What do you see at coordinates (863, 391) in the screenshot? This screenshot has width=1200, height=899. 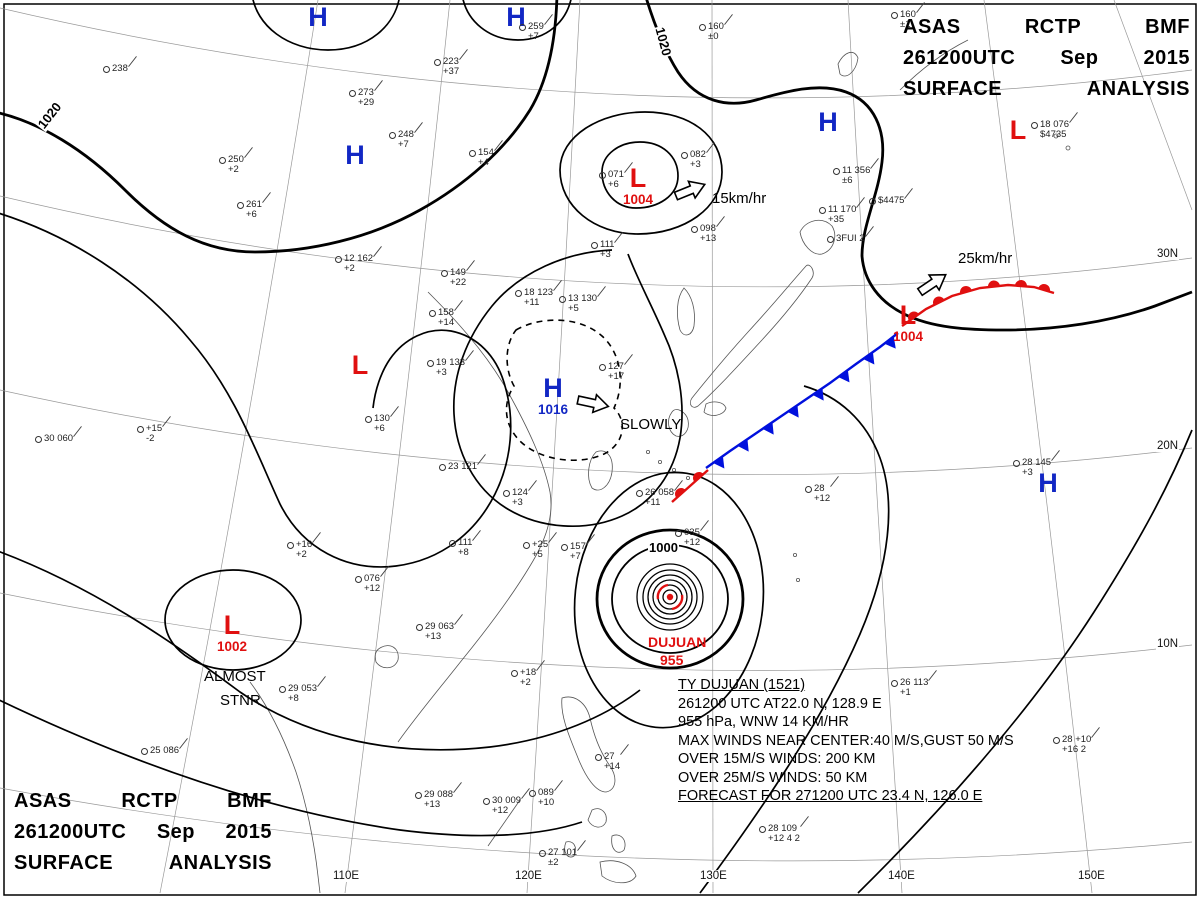 I see `fronts-layer` at bounding box center [863, 391].